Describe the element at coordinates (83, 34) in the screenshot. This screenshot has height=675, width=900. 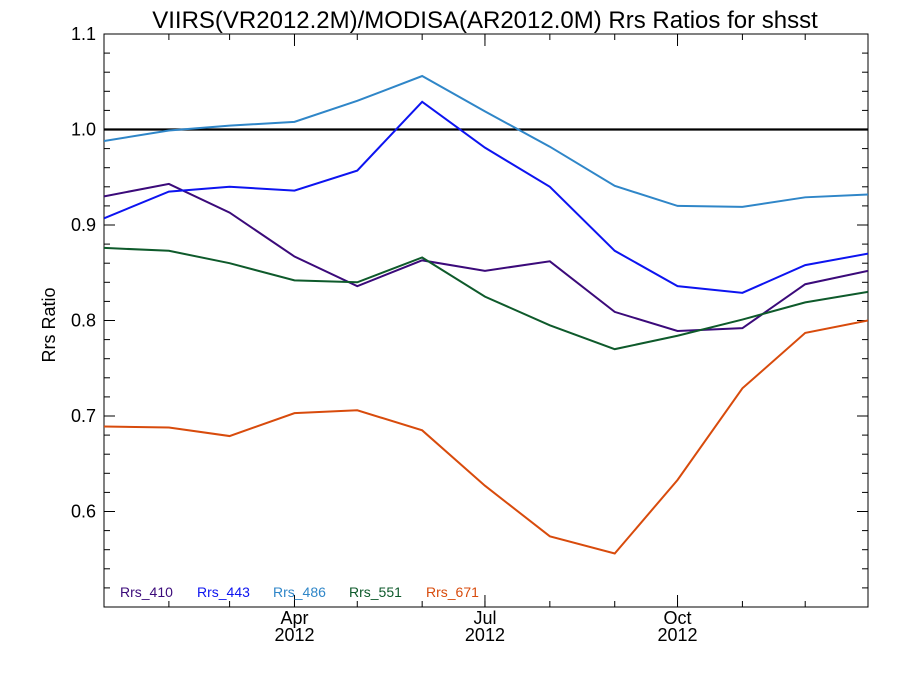
I see `y-tick-label: 1.1` at that location.